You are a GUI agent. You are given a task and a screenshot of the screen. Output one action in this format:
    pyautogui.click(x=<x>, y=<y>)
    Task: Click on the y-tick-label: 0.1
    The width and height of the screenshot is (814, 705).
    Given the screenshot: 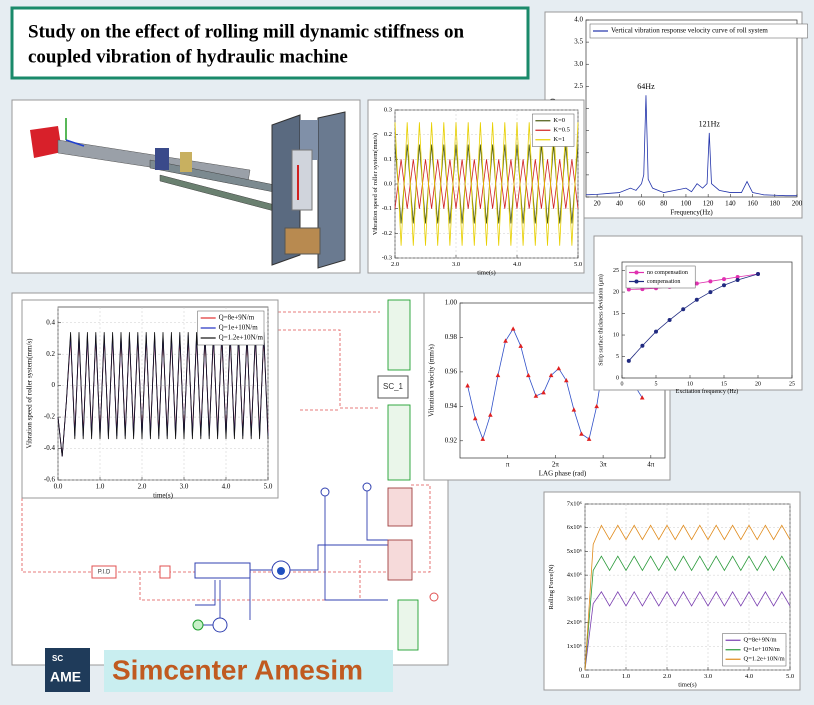 What is the action you would take?
    pyautogui.click(x=388, y=159)
    